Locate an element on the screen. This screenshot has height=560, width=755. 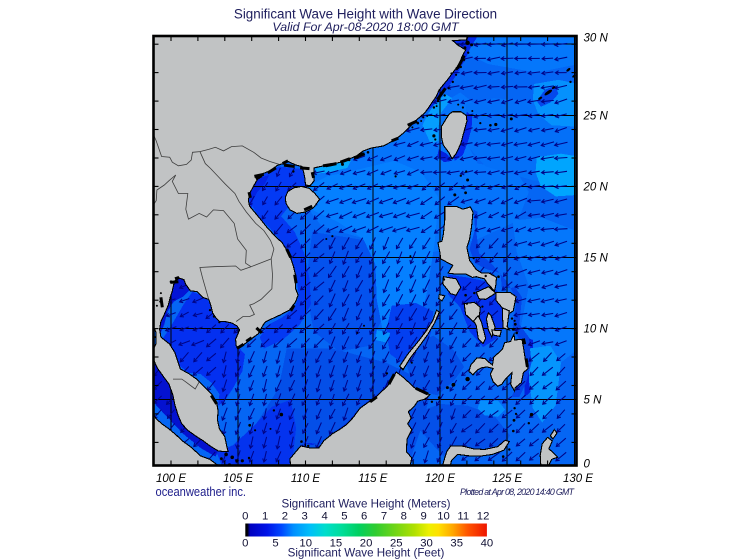
svg-text: 7 is located at coordinates (384, 517).